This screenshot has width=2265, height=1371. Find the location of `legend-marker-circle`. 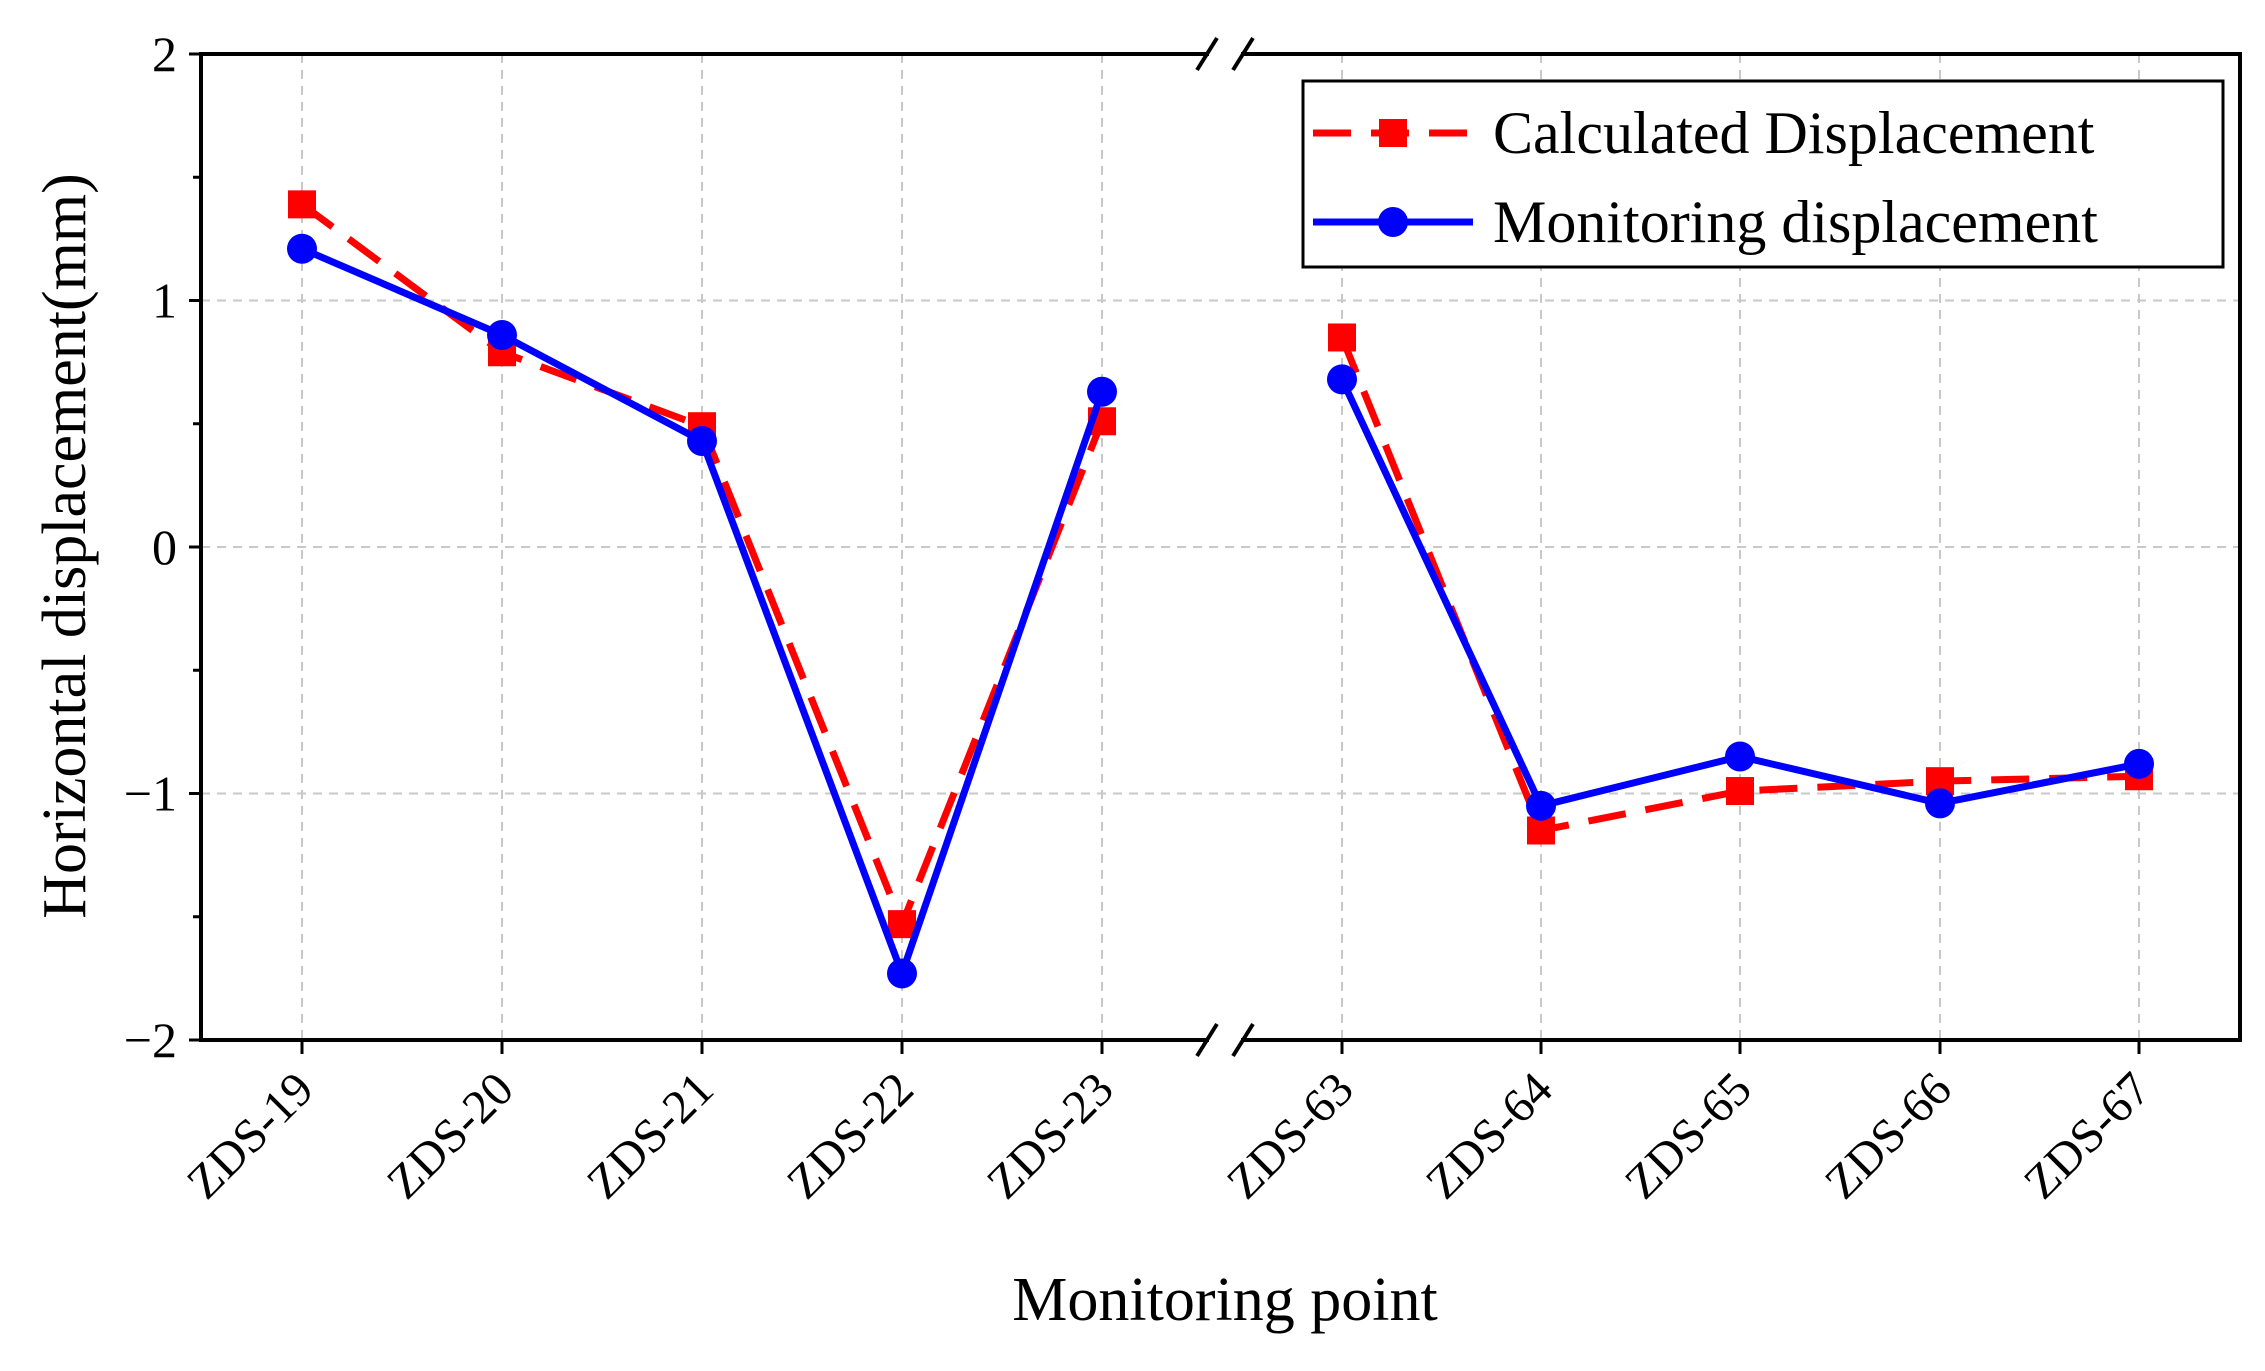

legend-marker-circle is located at coordinates (1393, 222).